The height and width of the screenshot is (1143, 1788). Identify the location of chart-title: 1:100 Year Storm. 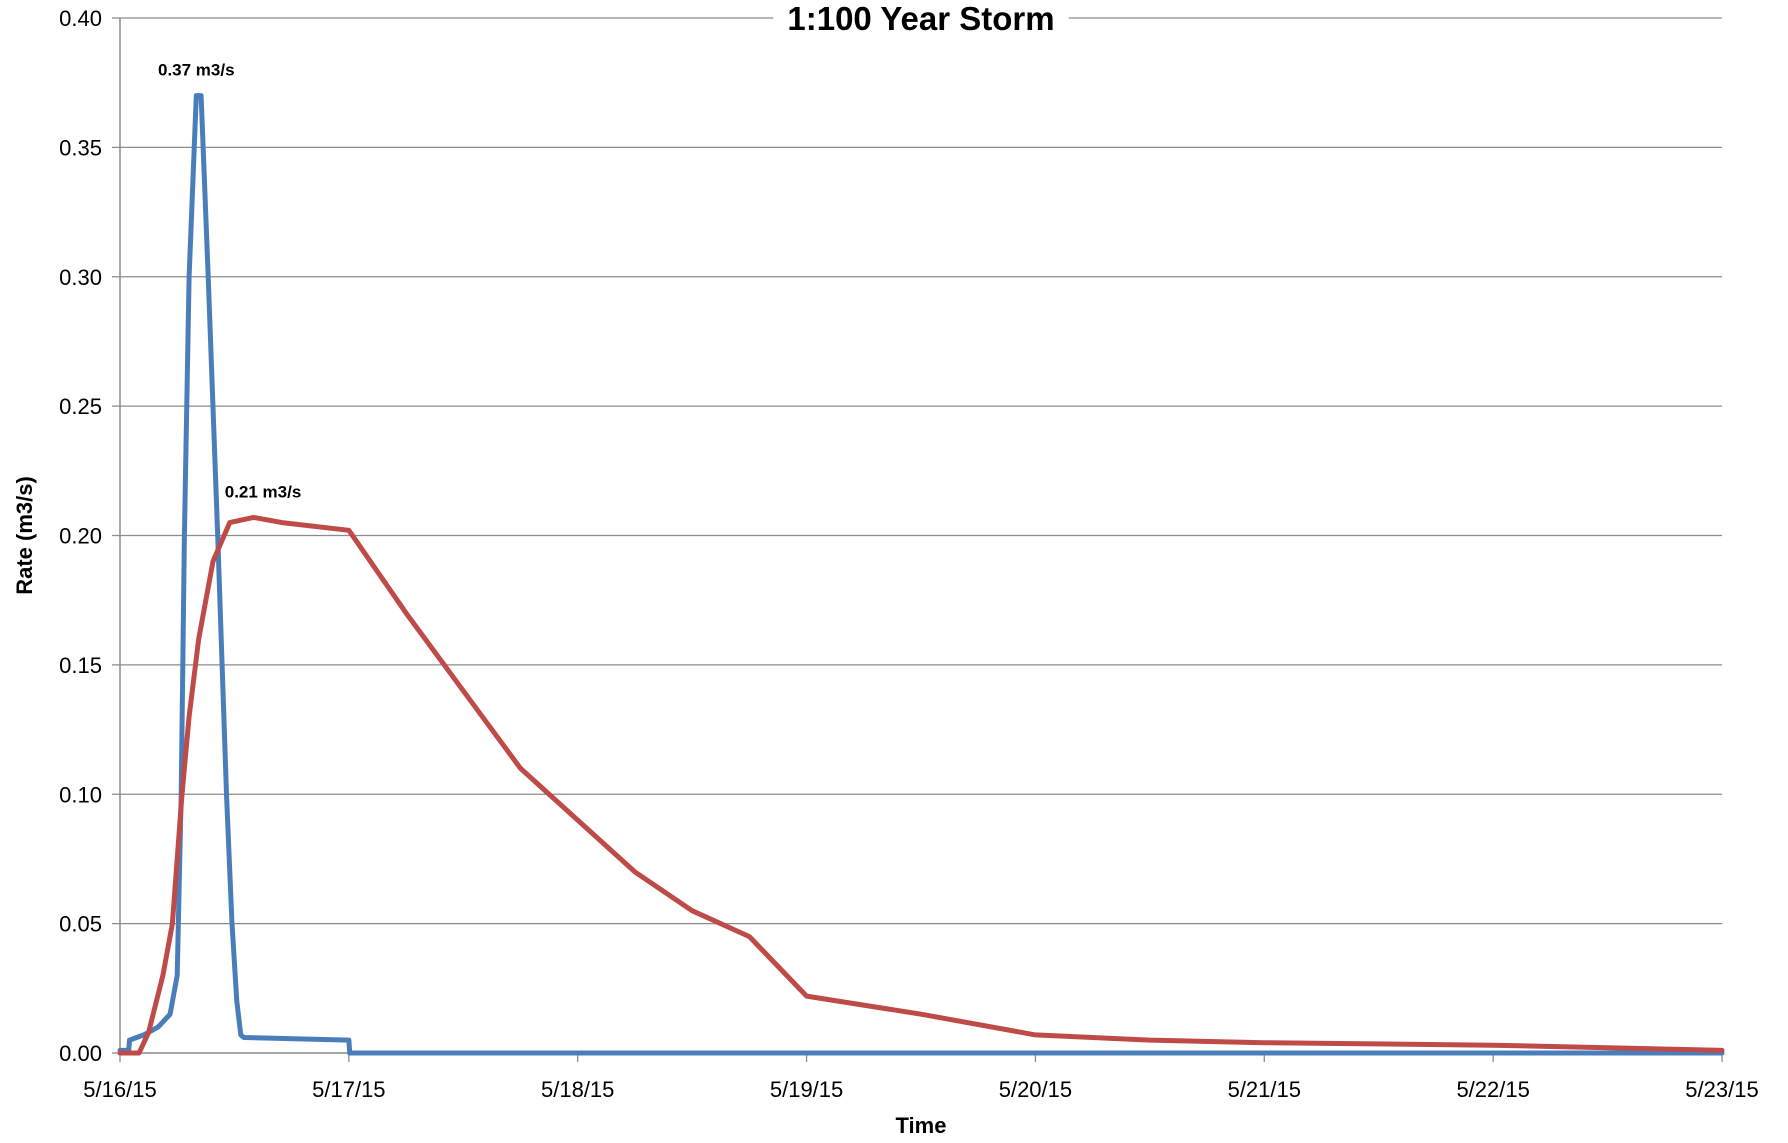
(920, 18).